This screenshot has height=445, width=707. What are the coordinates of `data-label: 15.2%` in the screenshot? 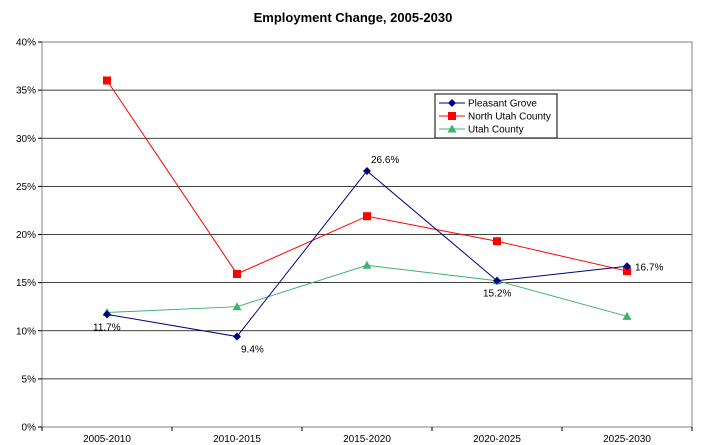 It's located at (497, 294).